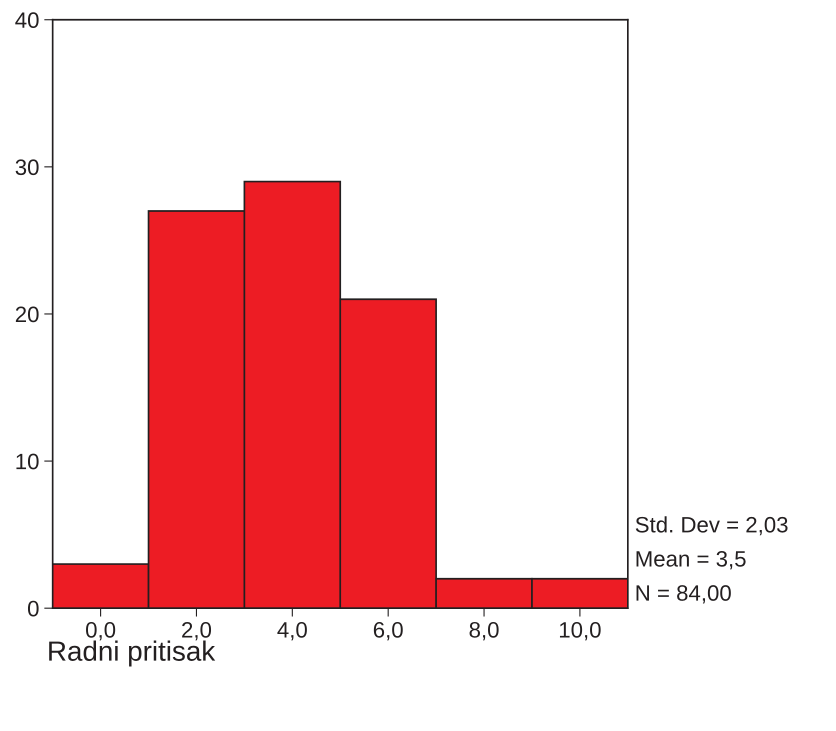 The image size is (836, 731). I want to click on x-tick-label: 2,0, so click(197, 631).